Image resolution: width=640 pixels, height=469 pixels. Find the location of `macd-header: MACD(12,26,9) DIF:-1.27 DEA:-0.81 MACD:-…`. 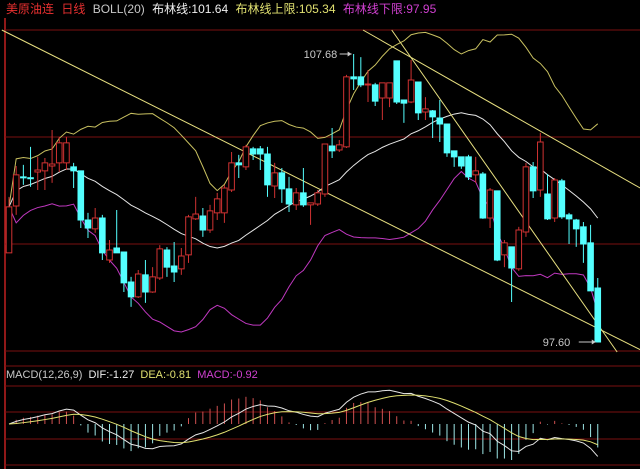

macd-header: MACD(12,26,9) DIF:-1.27 DEA:-0.81 MACD:-… is located at coordinates (133, 375).